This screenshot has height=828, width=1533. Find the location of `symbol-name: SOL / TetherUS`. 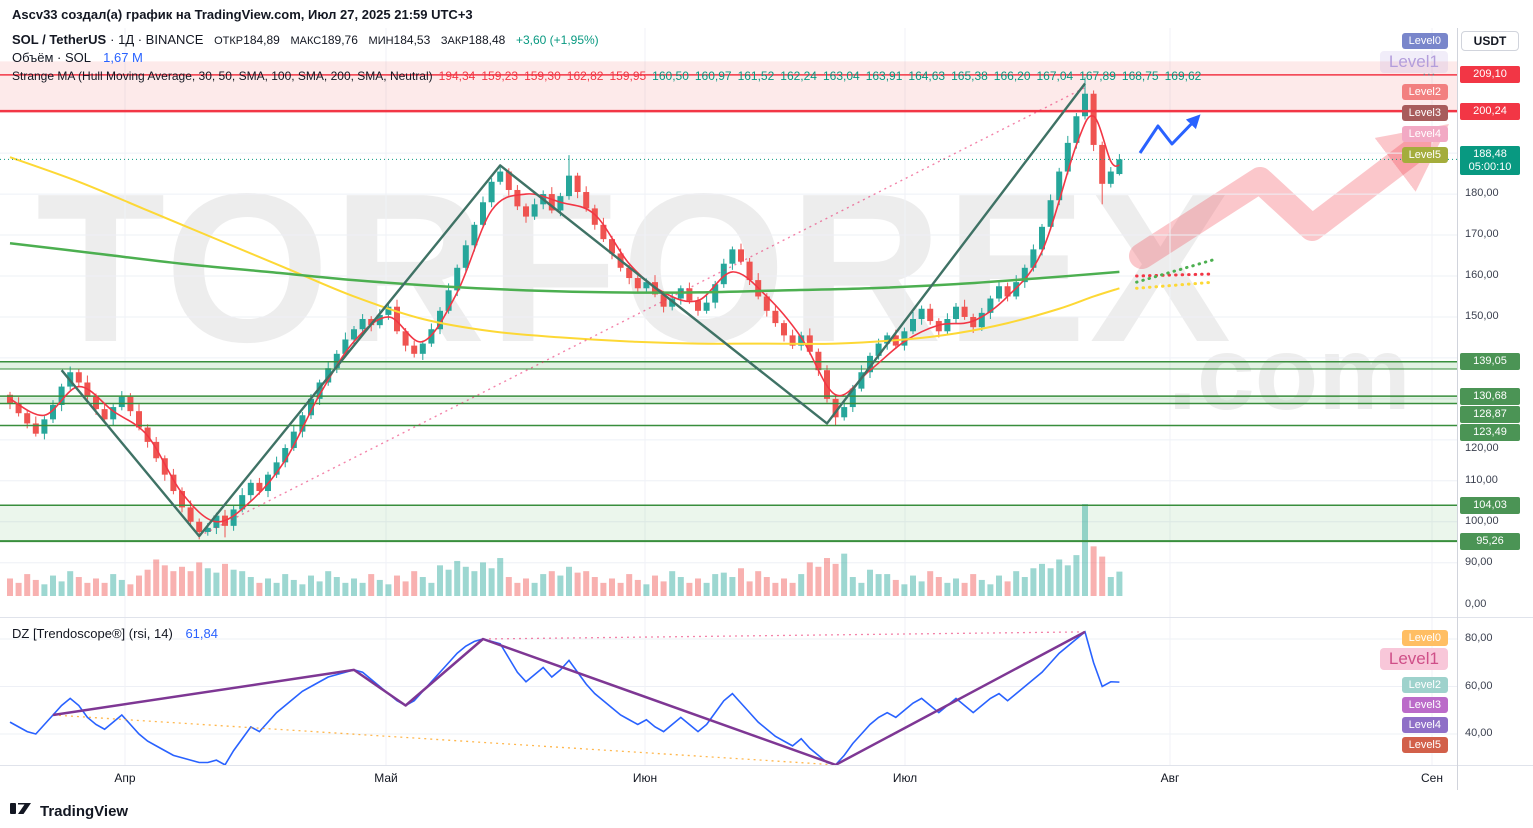

symbol-name: SOL / TetherUS is located at coordinates (59, 39).